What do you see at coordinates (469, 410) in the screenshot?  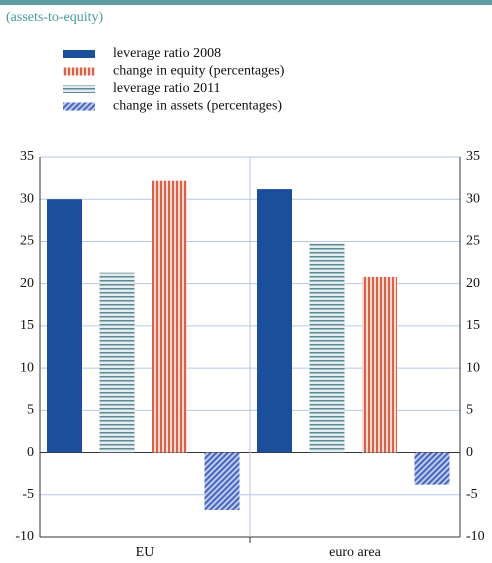 I see `y-tick-label-right: 5` at bounding box center [469, 410].